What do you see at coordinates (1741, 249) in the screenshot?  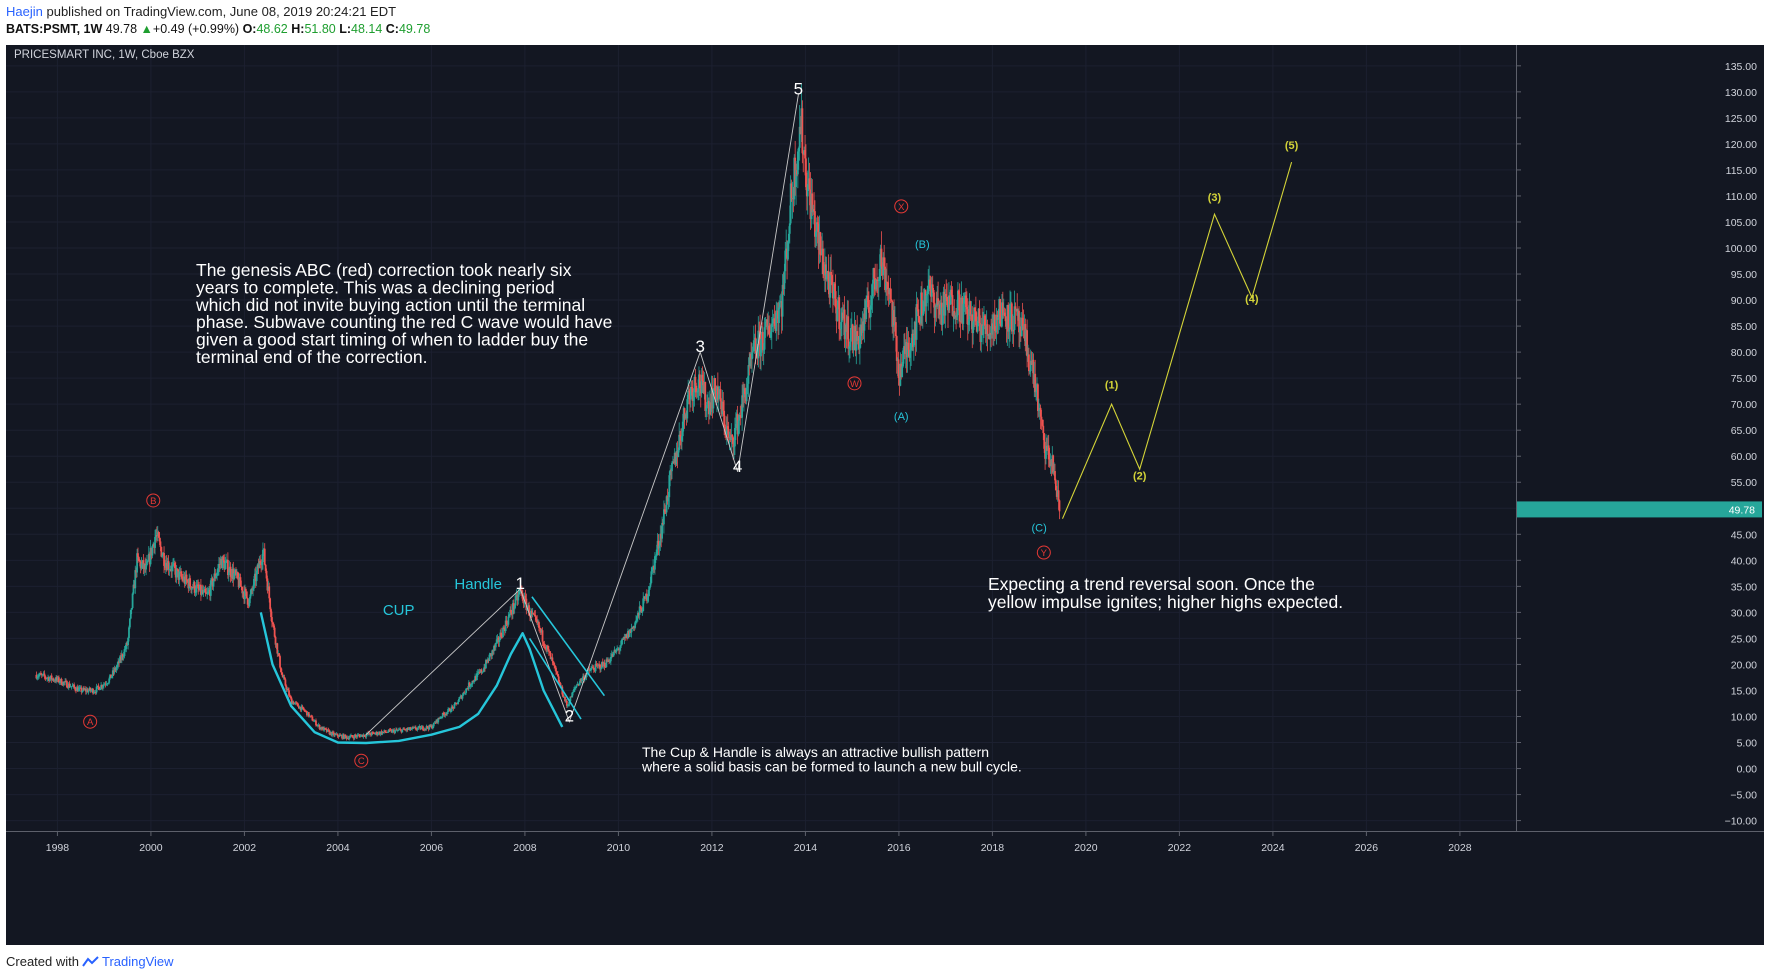 I see `price-tick-label: 100.00` at bounding box center [1741, 249].